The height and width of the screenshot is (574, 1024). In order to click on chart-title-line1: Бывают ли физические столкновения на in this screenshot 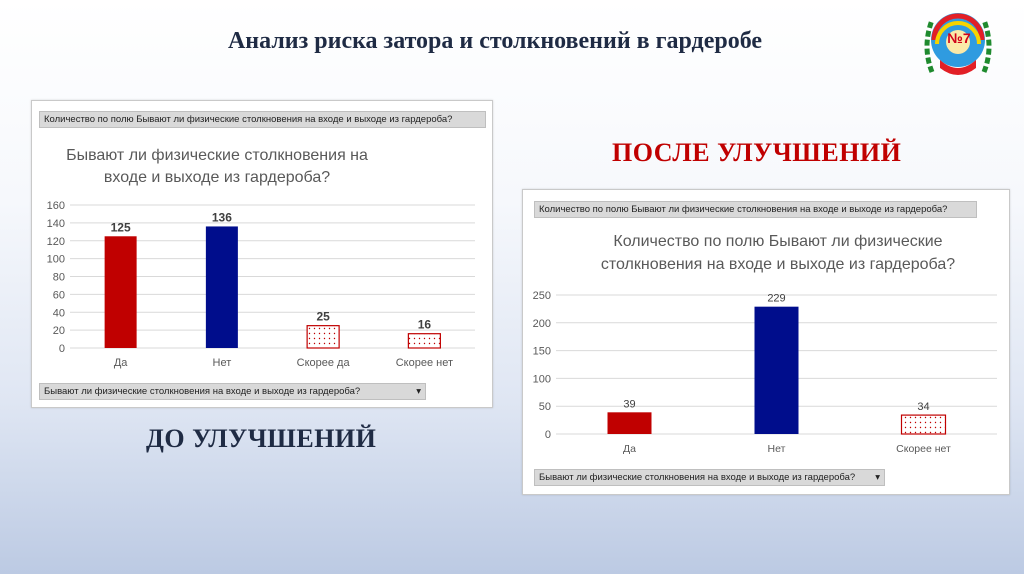, I will do `click(217, 155)`.